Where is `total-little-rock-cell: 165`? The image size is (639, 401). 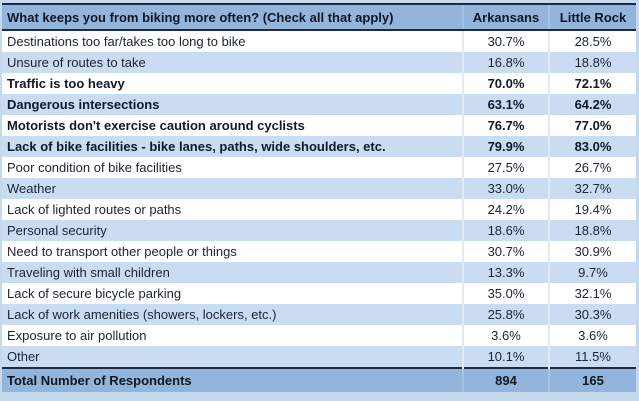
total-little-rock-cell: 165 is located at coordinates (592, 379).